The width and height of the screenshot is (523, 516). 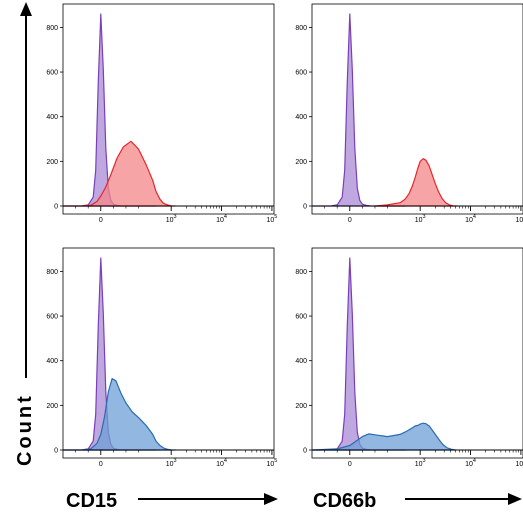 I want to click on y-tick-label-bottom-left-200: 200, so click(x=52, y=406).